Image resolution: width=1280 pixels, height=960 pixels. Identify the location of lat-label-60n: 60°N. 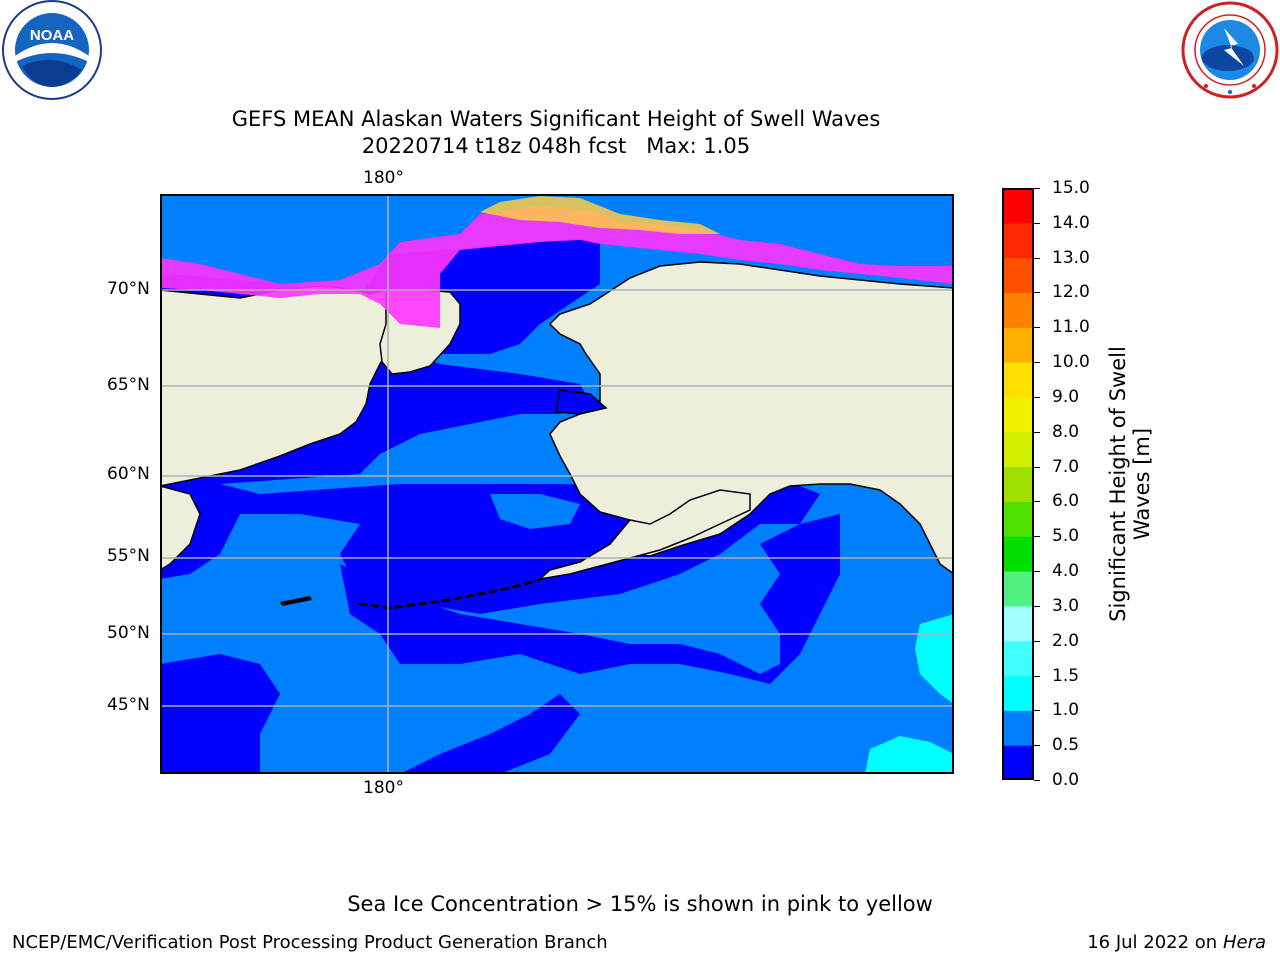
(128, 474).